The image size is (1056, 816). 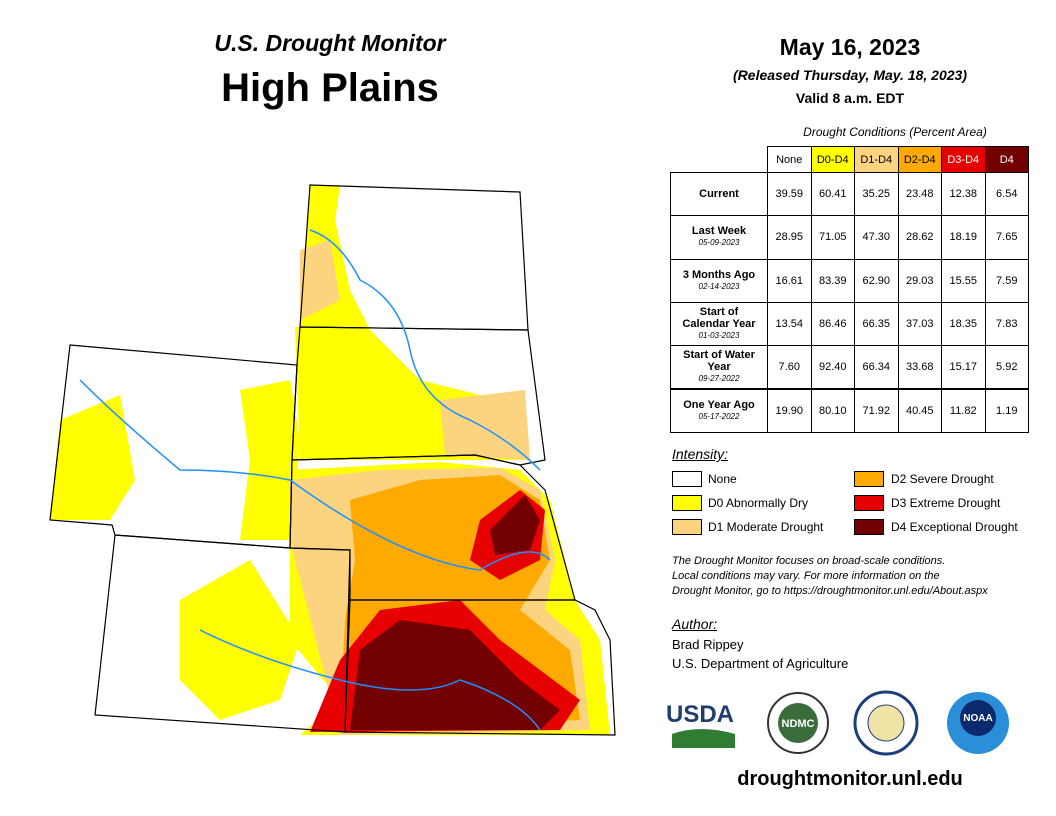 I want to click on released: (Released Thursday, May. 18, 2023), so click(x=850, y=75).